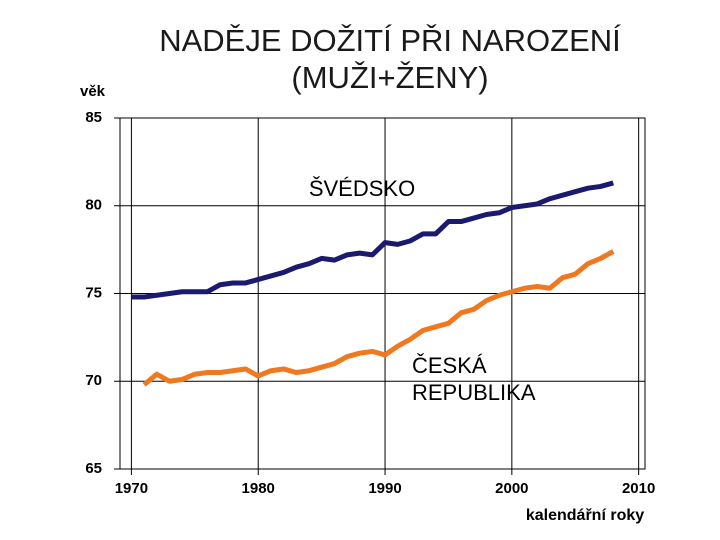 Image resolution: width=720 pixels, height=540 pixels. What do you see at coordinates (93, 380) in the screenshot?
I see `y-tick-label: 70` at bounding box center [93, 380].